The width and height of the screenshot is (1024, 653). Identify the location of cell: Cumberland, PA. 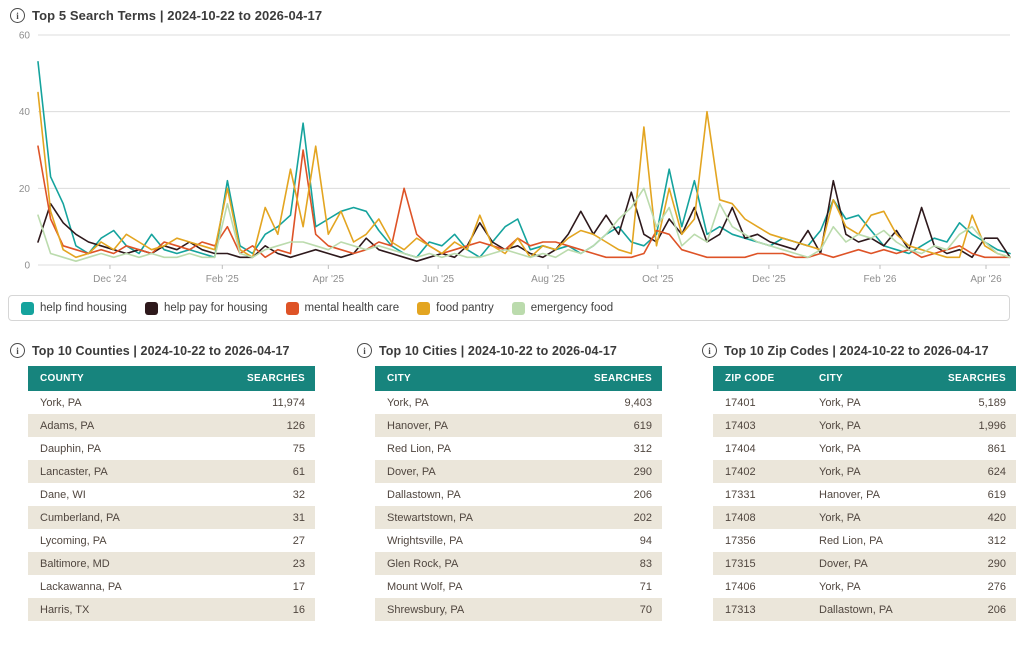
(80, 517).